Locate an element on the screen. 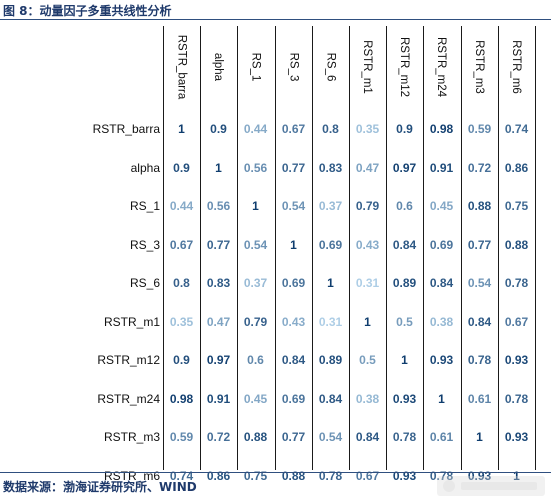  matrix-cell: 0.74 is located at coordinates (516, 129).